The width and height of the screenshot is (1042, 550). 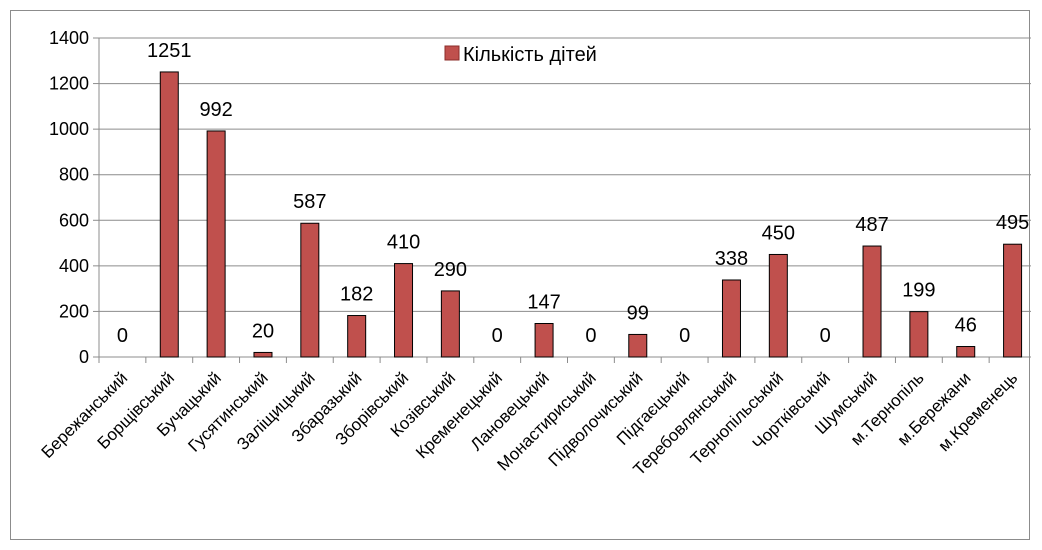 I want to click on y-tick-label-0: 0, so click(x=84, y=357).